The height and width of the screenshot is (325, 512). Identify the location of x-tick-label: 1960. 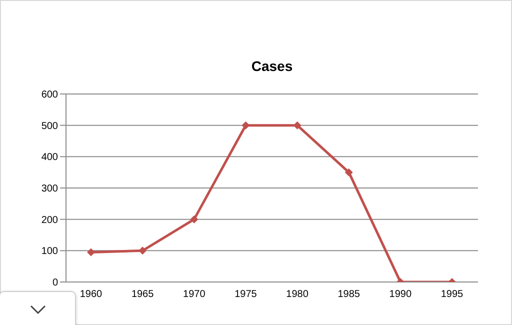
(91, 294).